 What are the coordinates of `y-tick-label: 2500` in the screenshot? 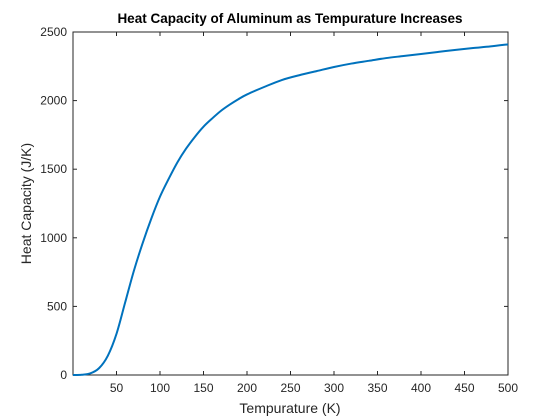 It's located at (53, 32).